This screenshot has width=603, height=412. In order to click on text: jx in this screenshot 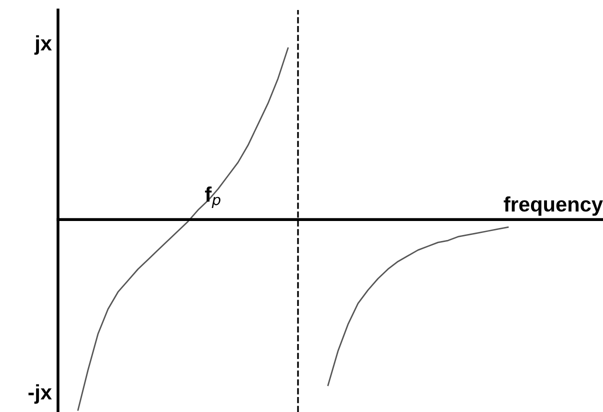, I will do `click(43, 45)`.